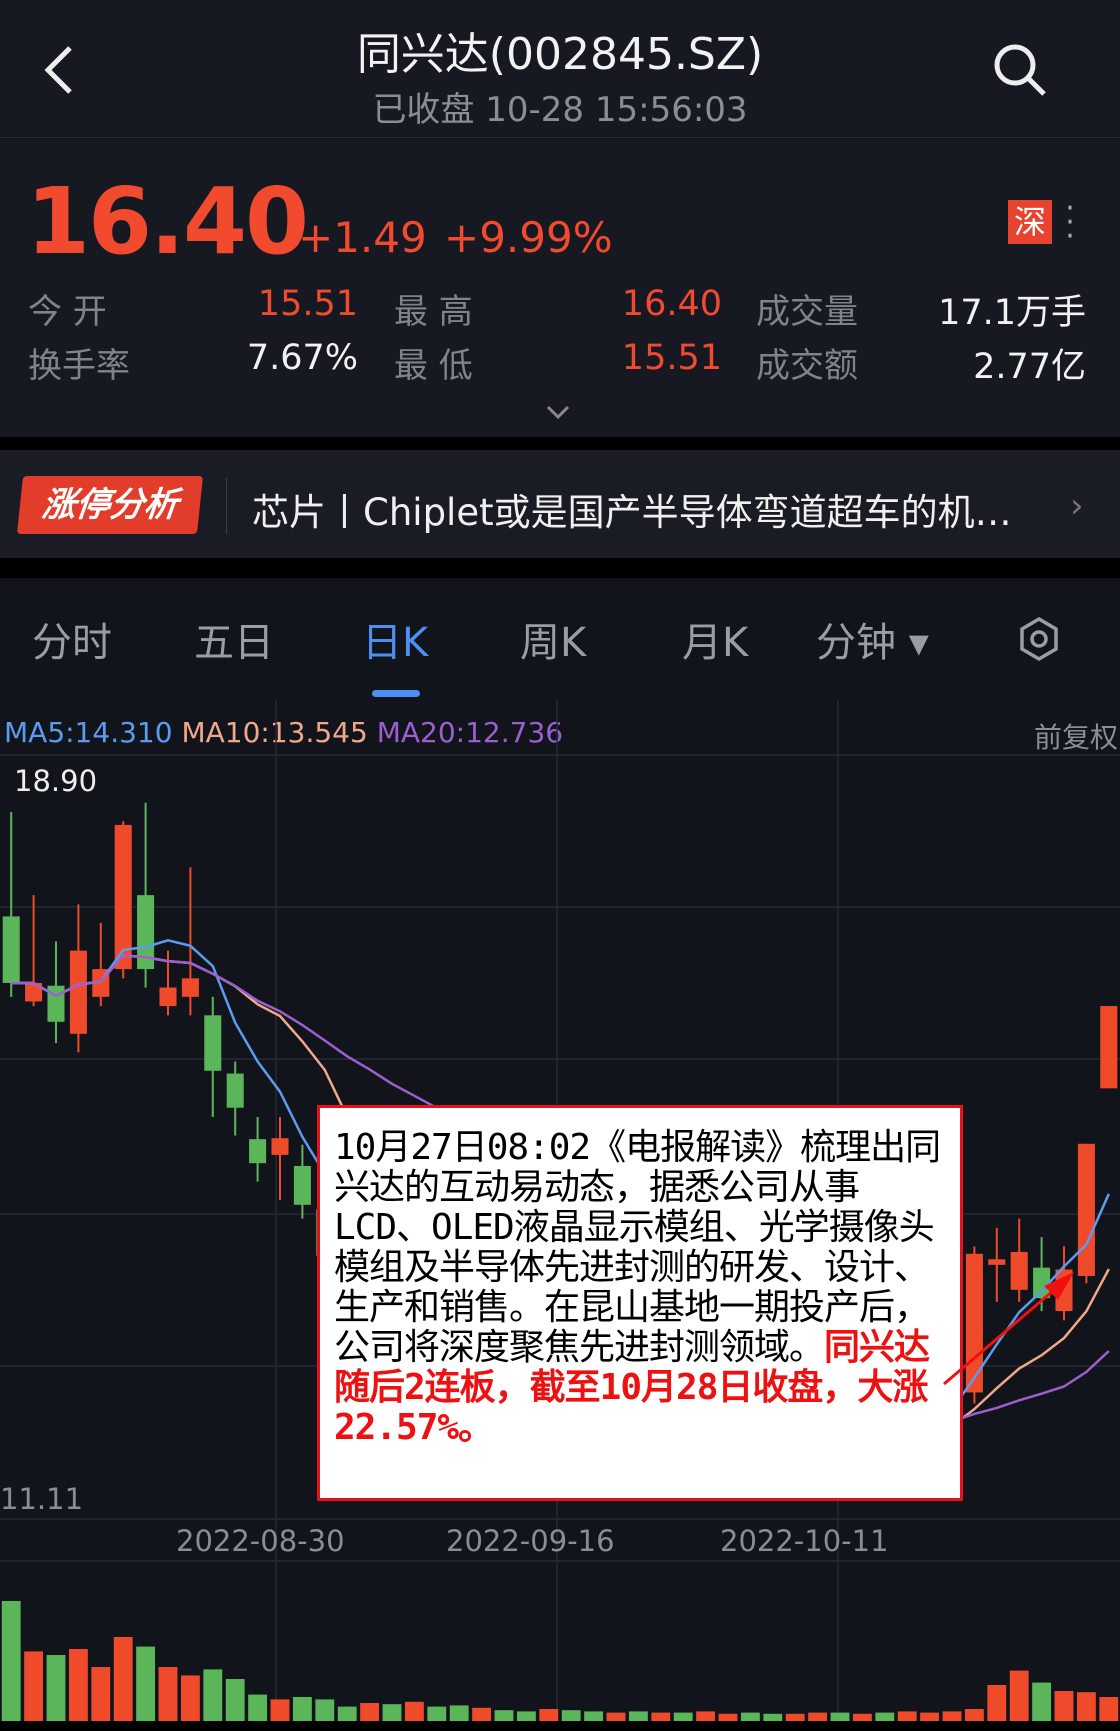 Image resolution: width=1120 pixels, height=1731 pixels. What do you see at coordinates (560, 110) in the screenshot?
I see `market-status: 已收盘 10-28 15:56:03` at bounding box center [560, 110].